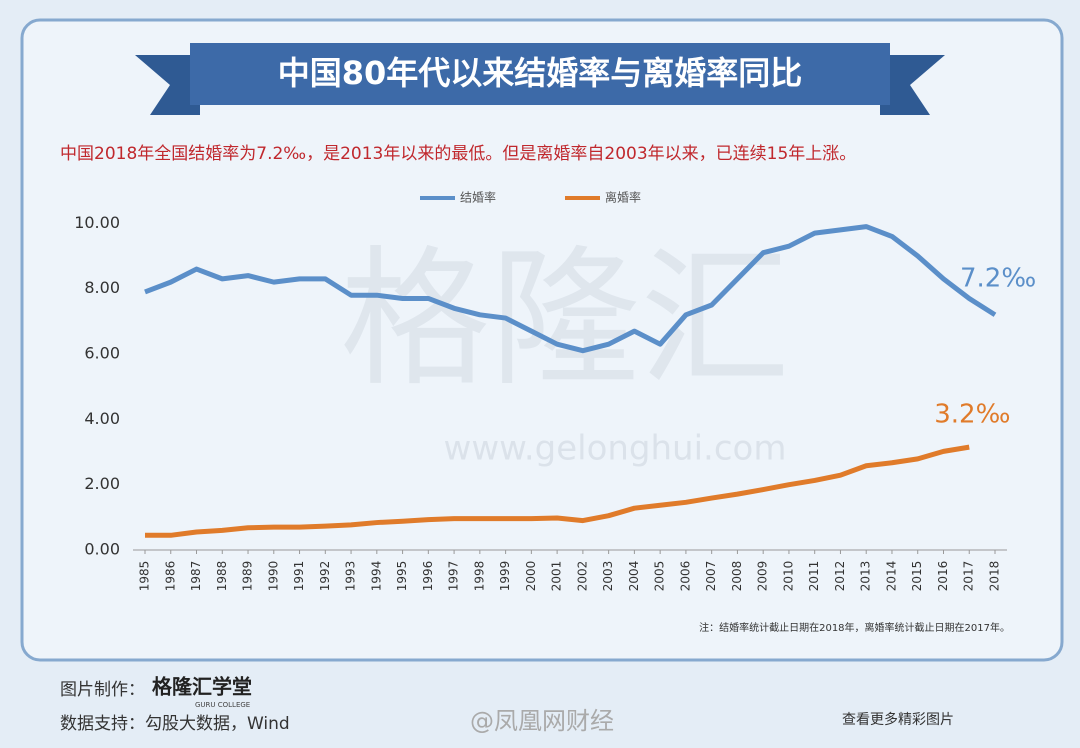 The width and height of the screenshot is (1080, 748). I want to click on x-tick-label: 1994, so click(376, 576).